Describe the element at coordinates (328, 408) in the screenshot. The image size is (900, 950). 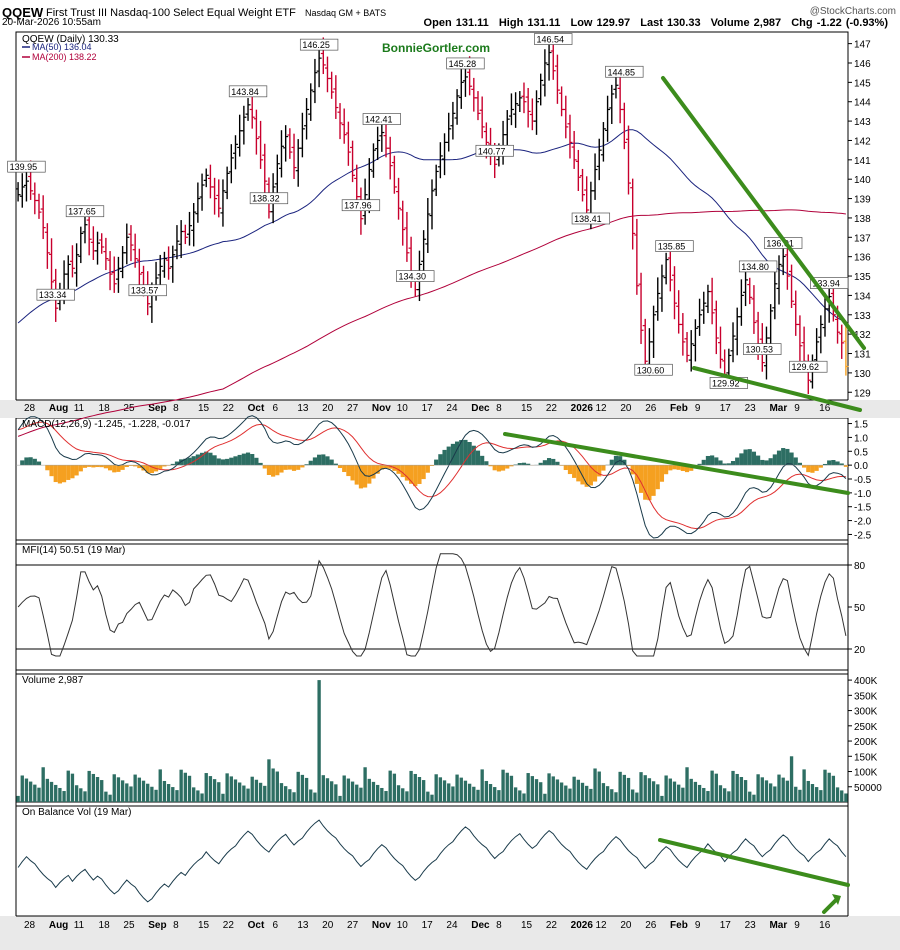
I see `x-tick-label: 20` at that location.